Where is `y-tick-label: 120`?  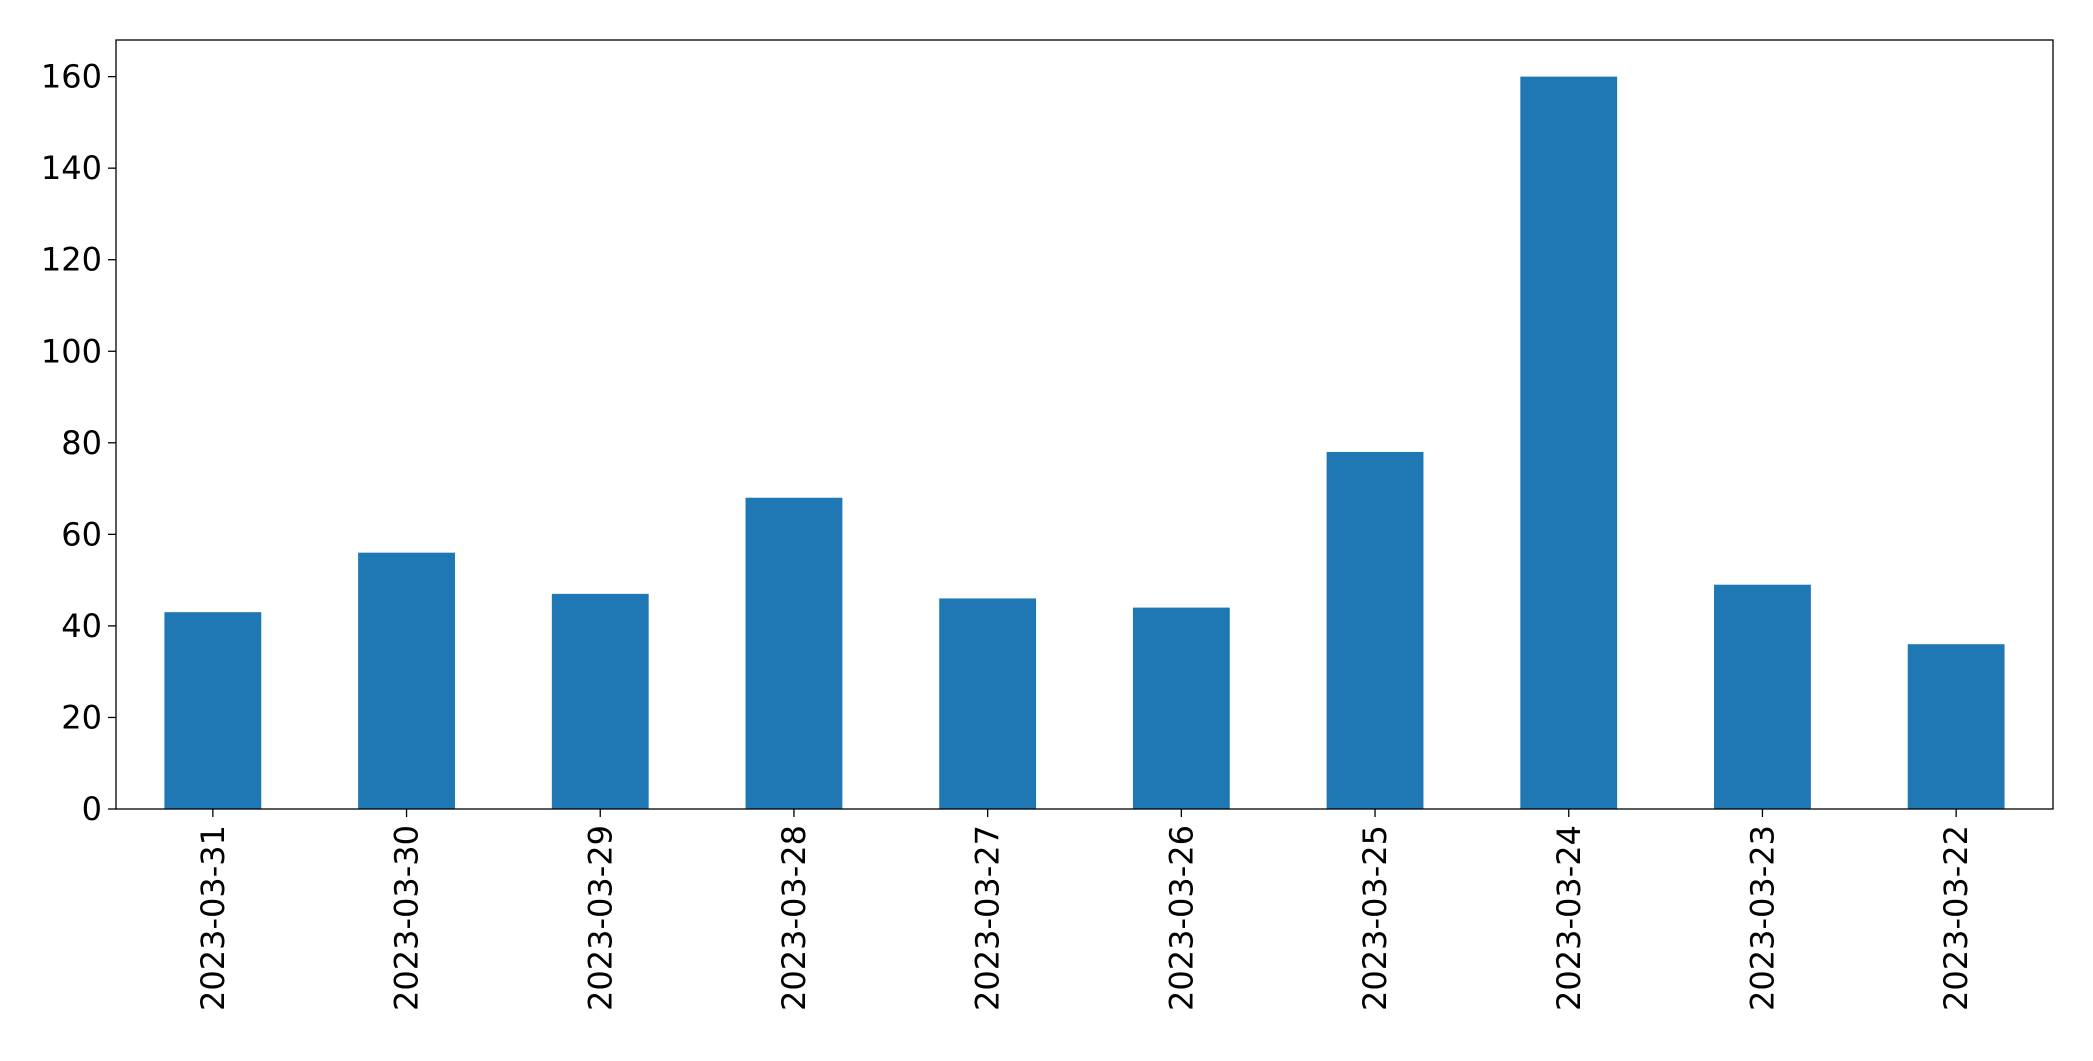 y-tick-label: 120 is located at coordinates (71, 260).